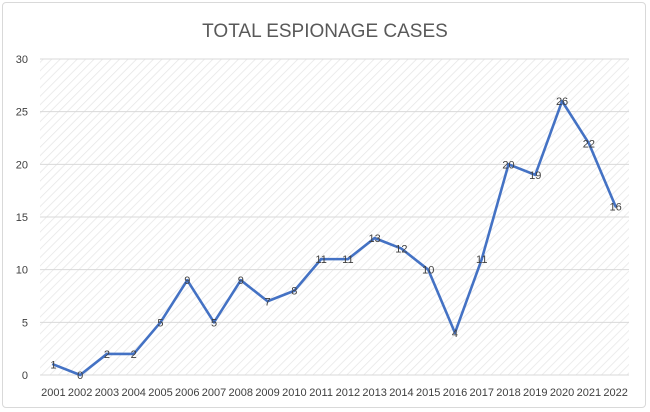 The height and width of the screenshot is (412, 650). What do you see at coordinates (241, 393) in the screenshot?
I see `x-tick-label: 2008` at bounding box center [241, 393].